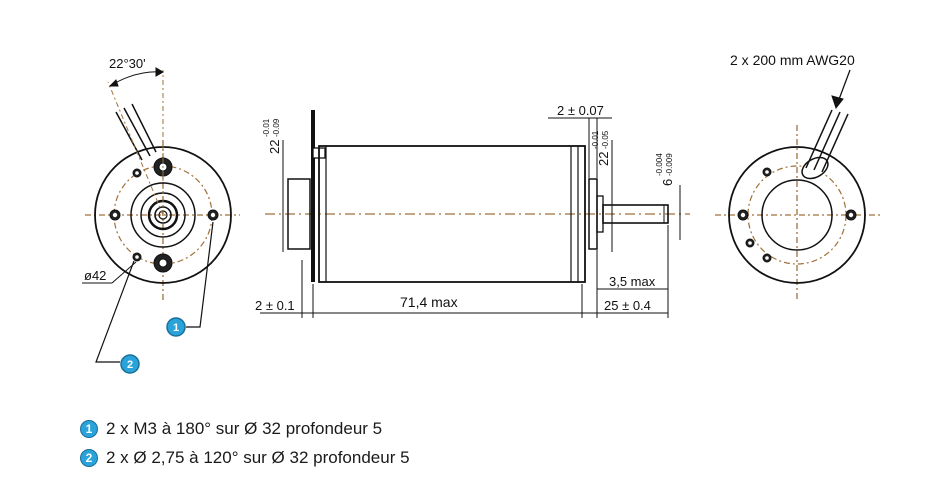 The image size is (927, 481). Describe the element at coordinates (452, 214) in the screenshot. I see `motor-body` at that location.